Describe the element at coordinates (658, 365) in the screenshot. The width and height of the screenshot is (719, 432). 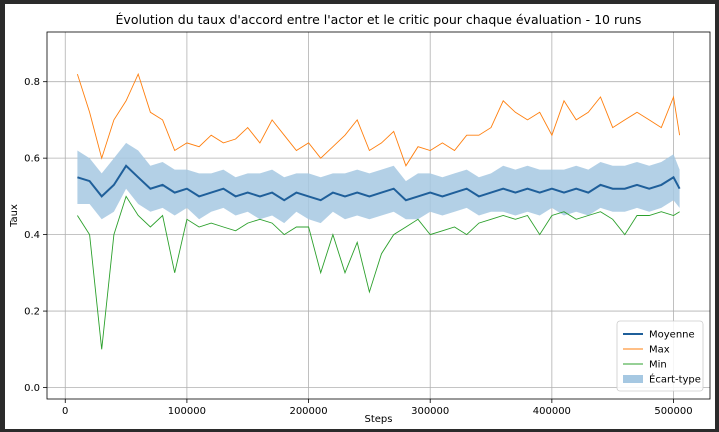
I see `legend-label: Min` at that location.